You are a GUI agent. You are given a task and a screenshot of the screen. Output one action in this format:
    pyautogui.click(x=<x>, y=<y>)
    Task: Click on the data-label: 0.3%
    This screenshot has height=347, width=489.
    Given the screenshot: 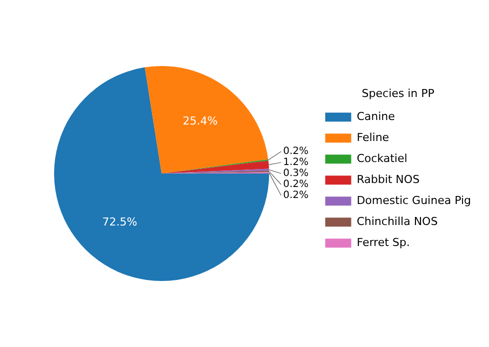 What is the action you would take?
    pyautogui.click(x=296, y=174)
    